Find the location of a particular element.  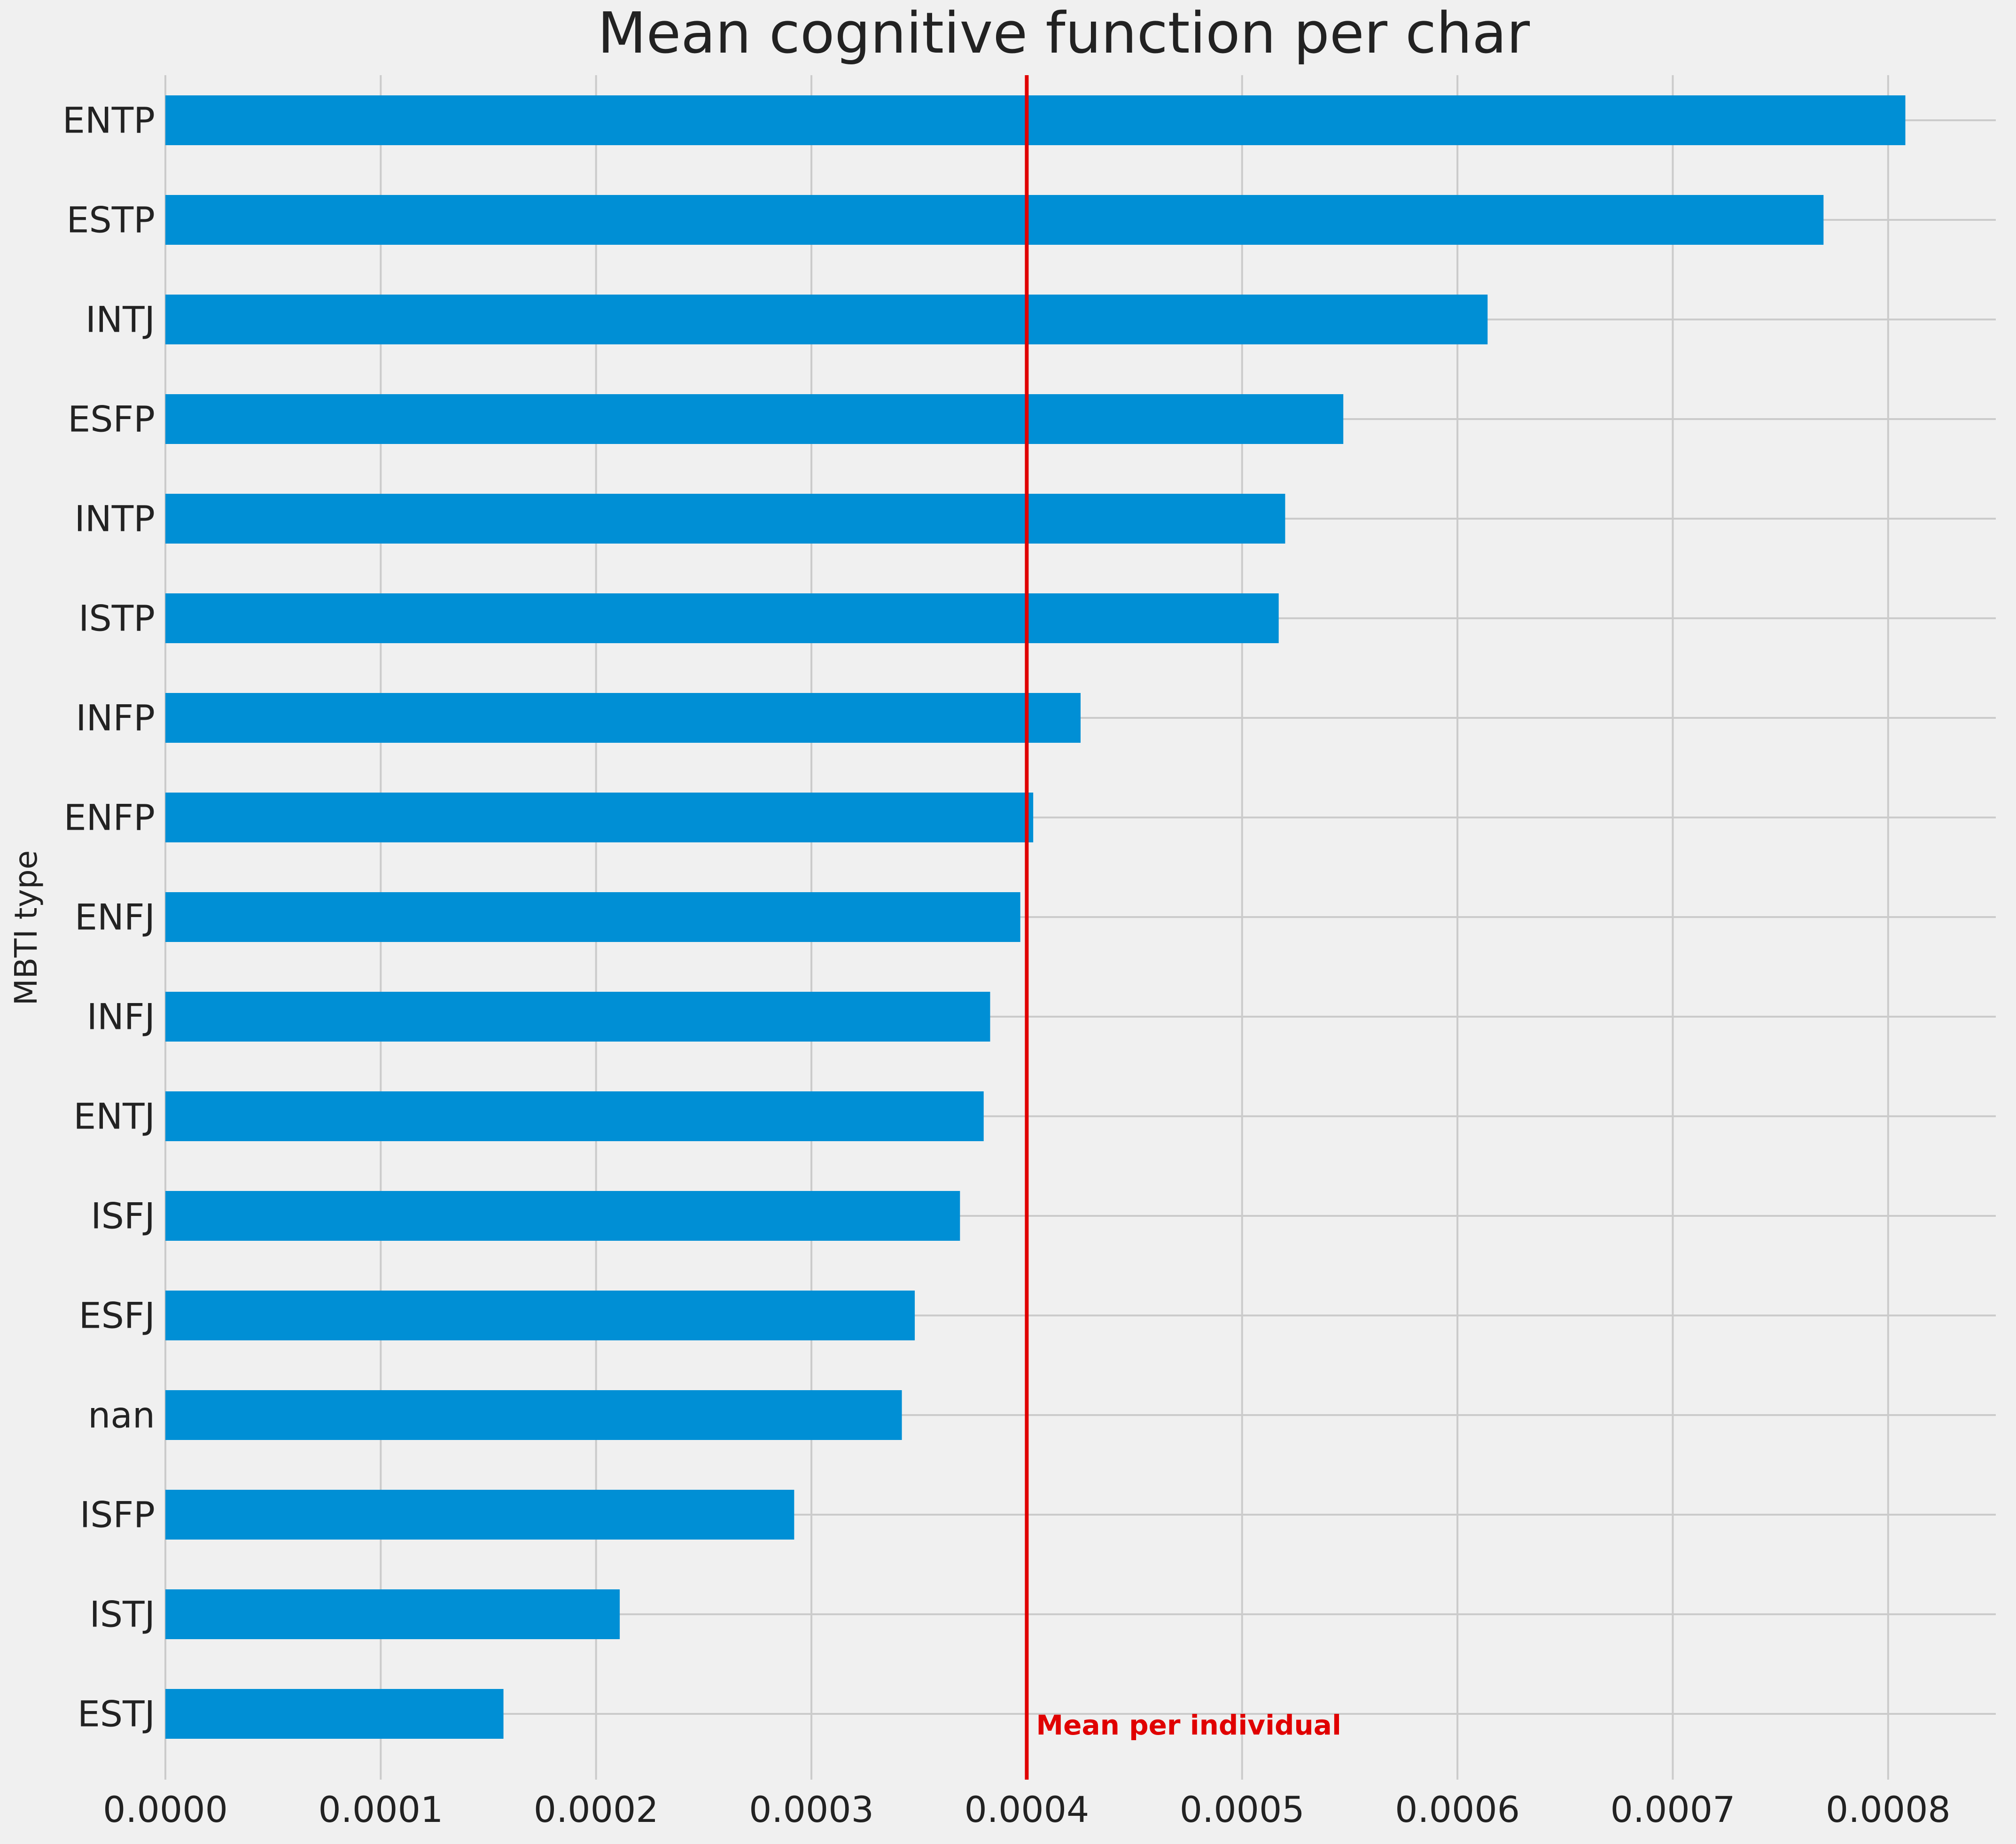

bar-isfp is located at coordinates (480, 1515).